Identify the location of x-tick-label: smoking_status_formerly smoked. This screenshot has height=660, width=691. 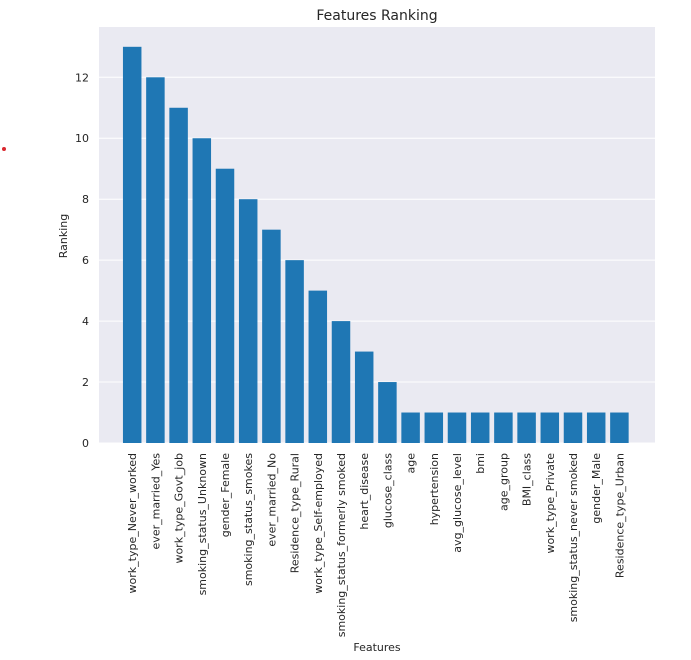
(341, 545).